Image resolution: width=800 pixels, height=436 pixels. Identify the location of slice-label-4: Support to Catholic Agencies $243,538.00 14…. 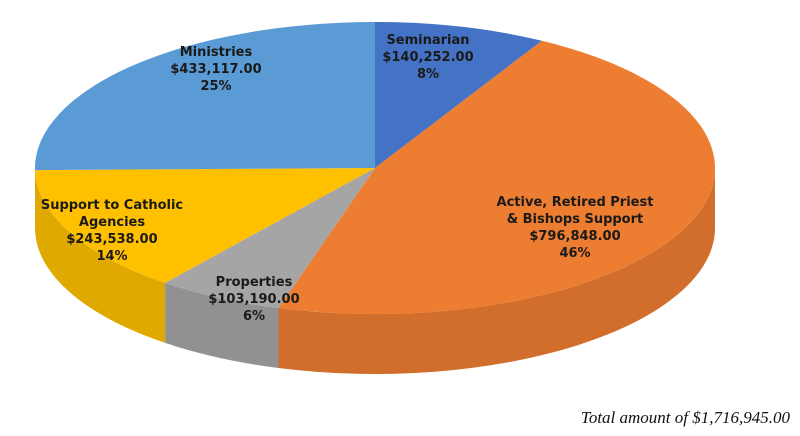
(112, 231).